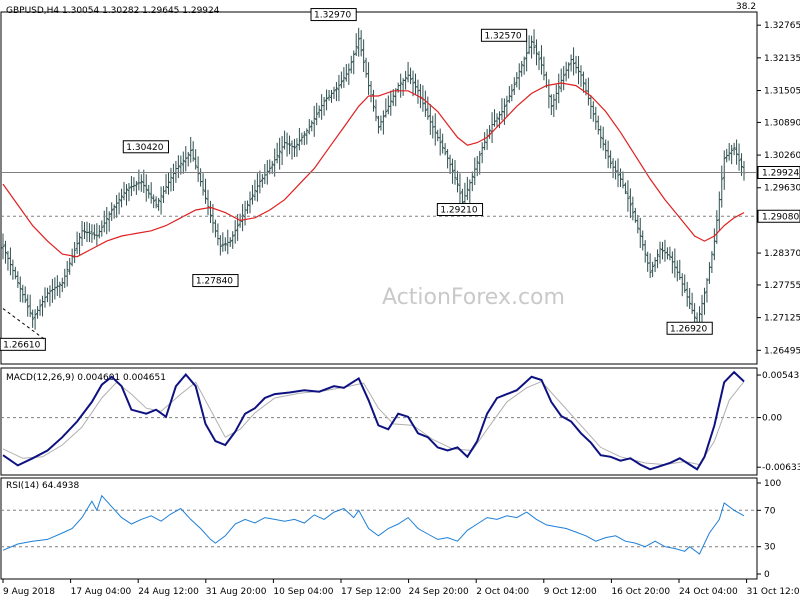 The image size is (800, 600). What do you see at coordinates (746, 7) in the screenshot?
I see `corner-value: 38.2` at bounding box center [746, 7].